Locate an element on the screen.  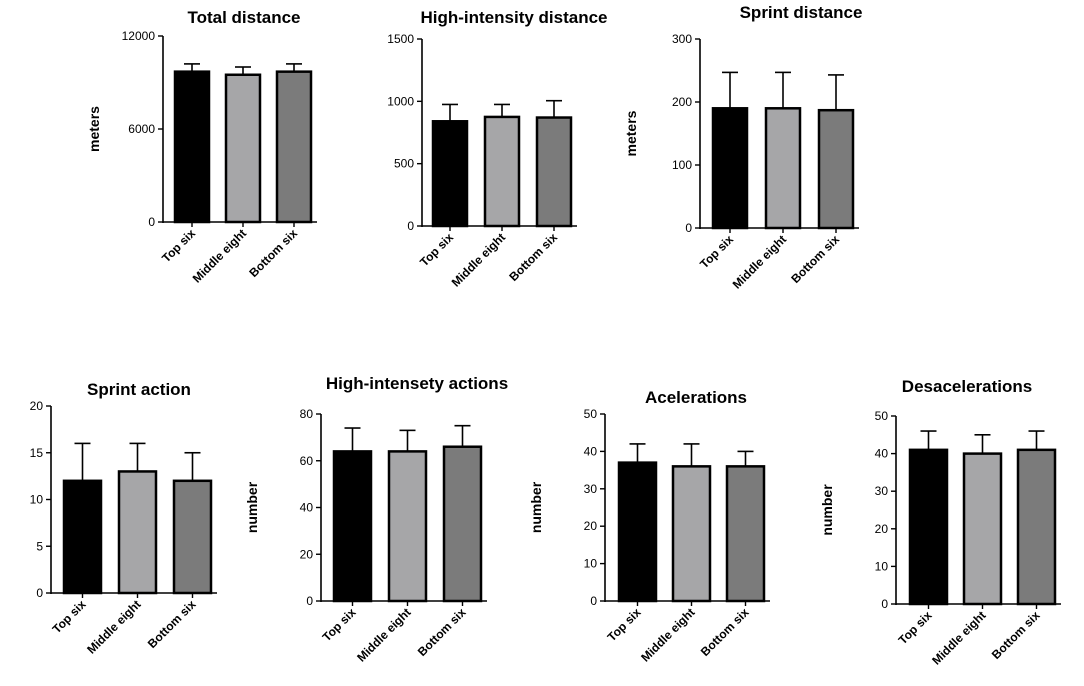
y-tick-label: 500 is located at coordinates (404, 164).